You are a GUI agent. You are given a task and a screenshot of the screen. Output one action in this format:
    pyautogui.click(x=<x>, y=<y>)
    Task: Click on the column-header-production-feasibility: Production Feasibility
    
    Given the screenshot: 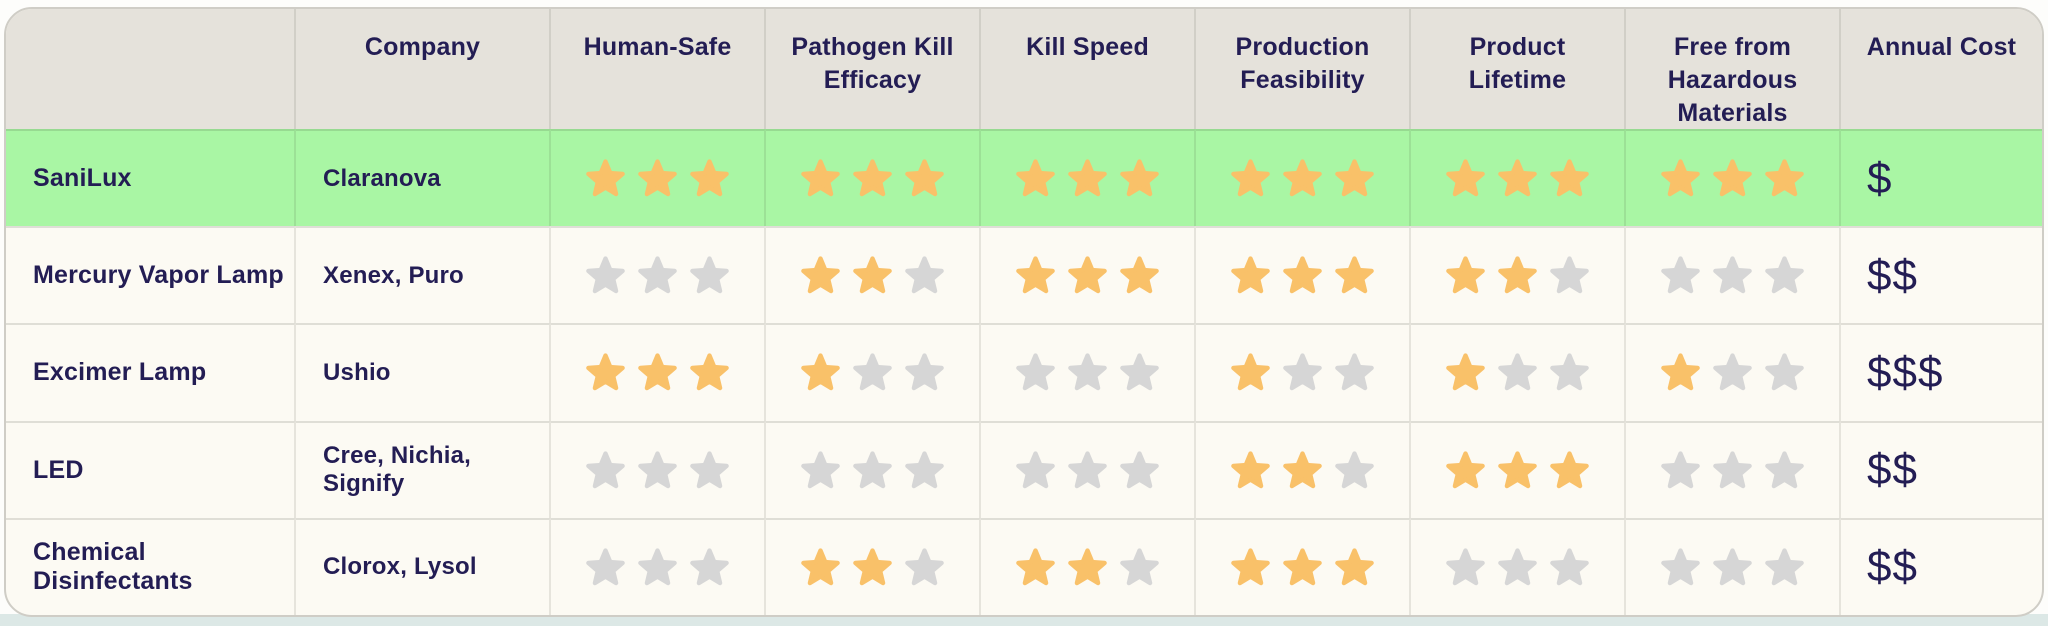 What is the action you would take?
    pyautogui.click(x=1303, y=69)
    